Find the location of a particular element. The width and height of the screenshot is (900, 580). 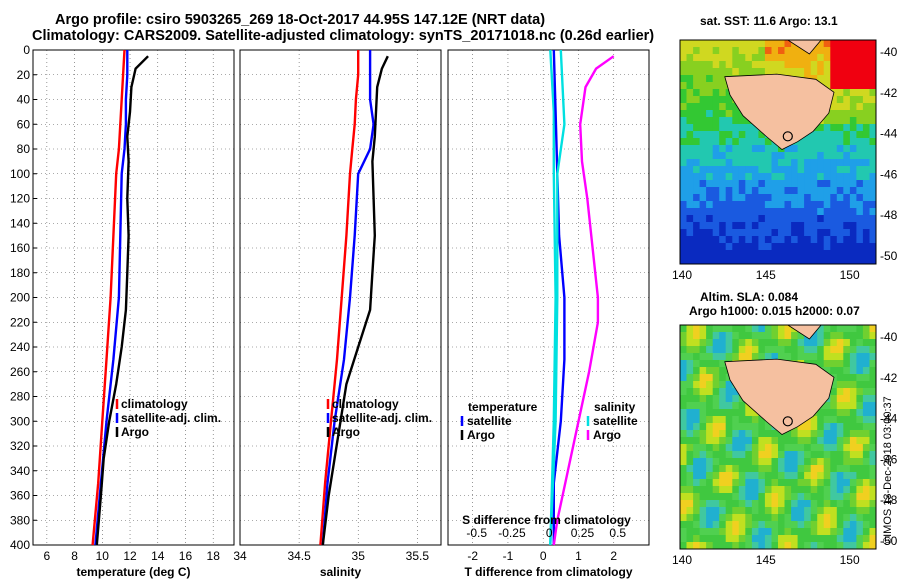

legend-label: Argo is located at coordinates (346, 432).